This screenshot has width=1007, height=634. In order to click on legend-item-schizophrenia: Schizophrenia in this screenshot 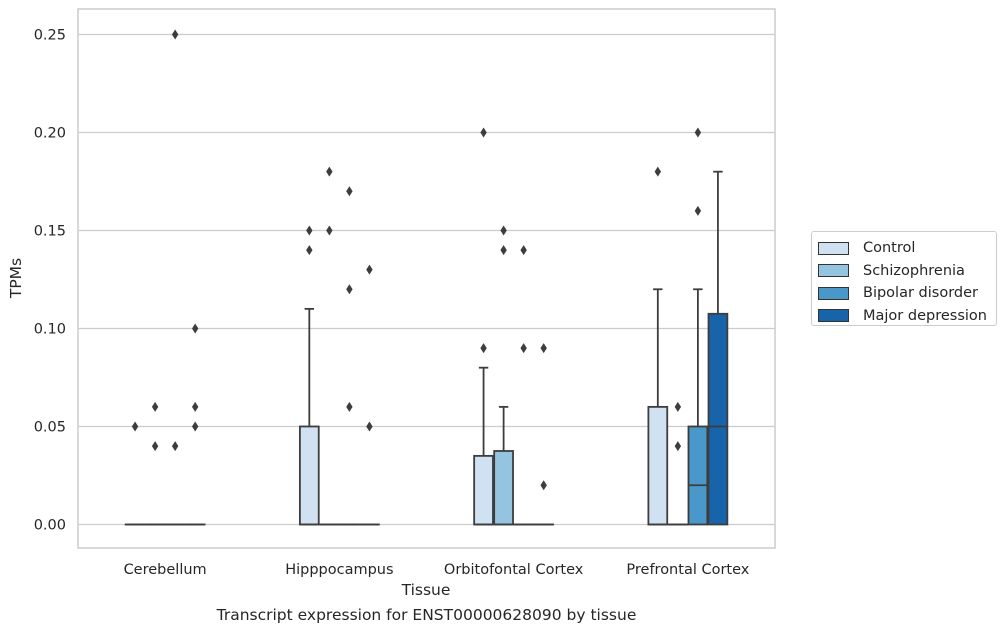, I will do `click(907, 271)`.